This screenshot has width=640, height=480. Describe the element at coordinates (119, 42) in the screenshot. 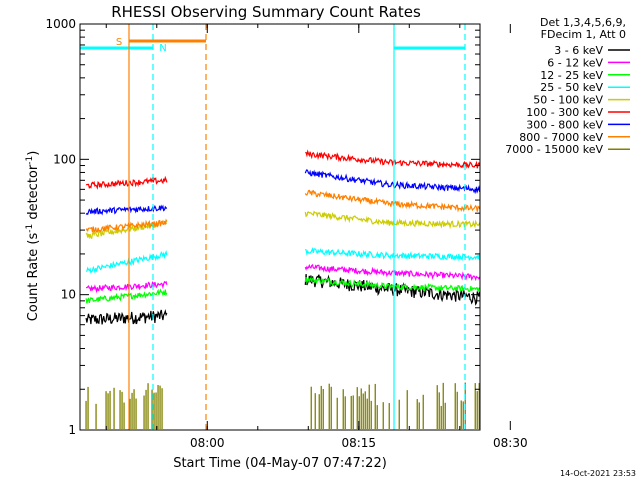

I see `saa-label: S` at that location.